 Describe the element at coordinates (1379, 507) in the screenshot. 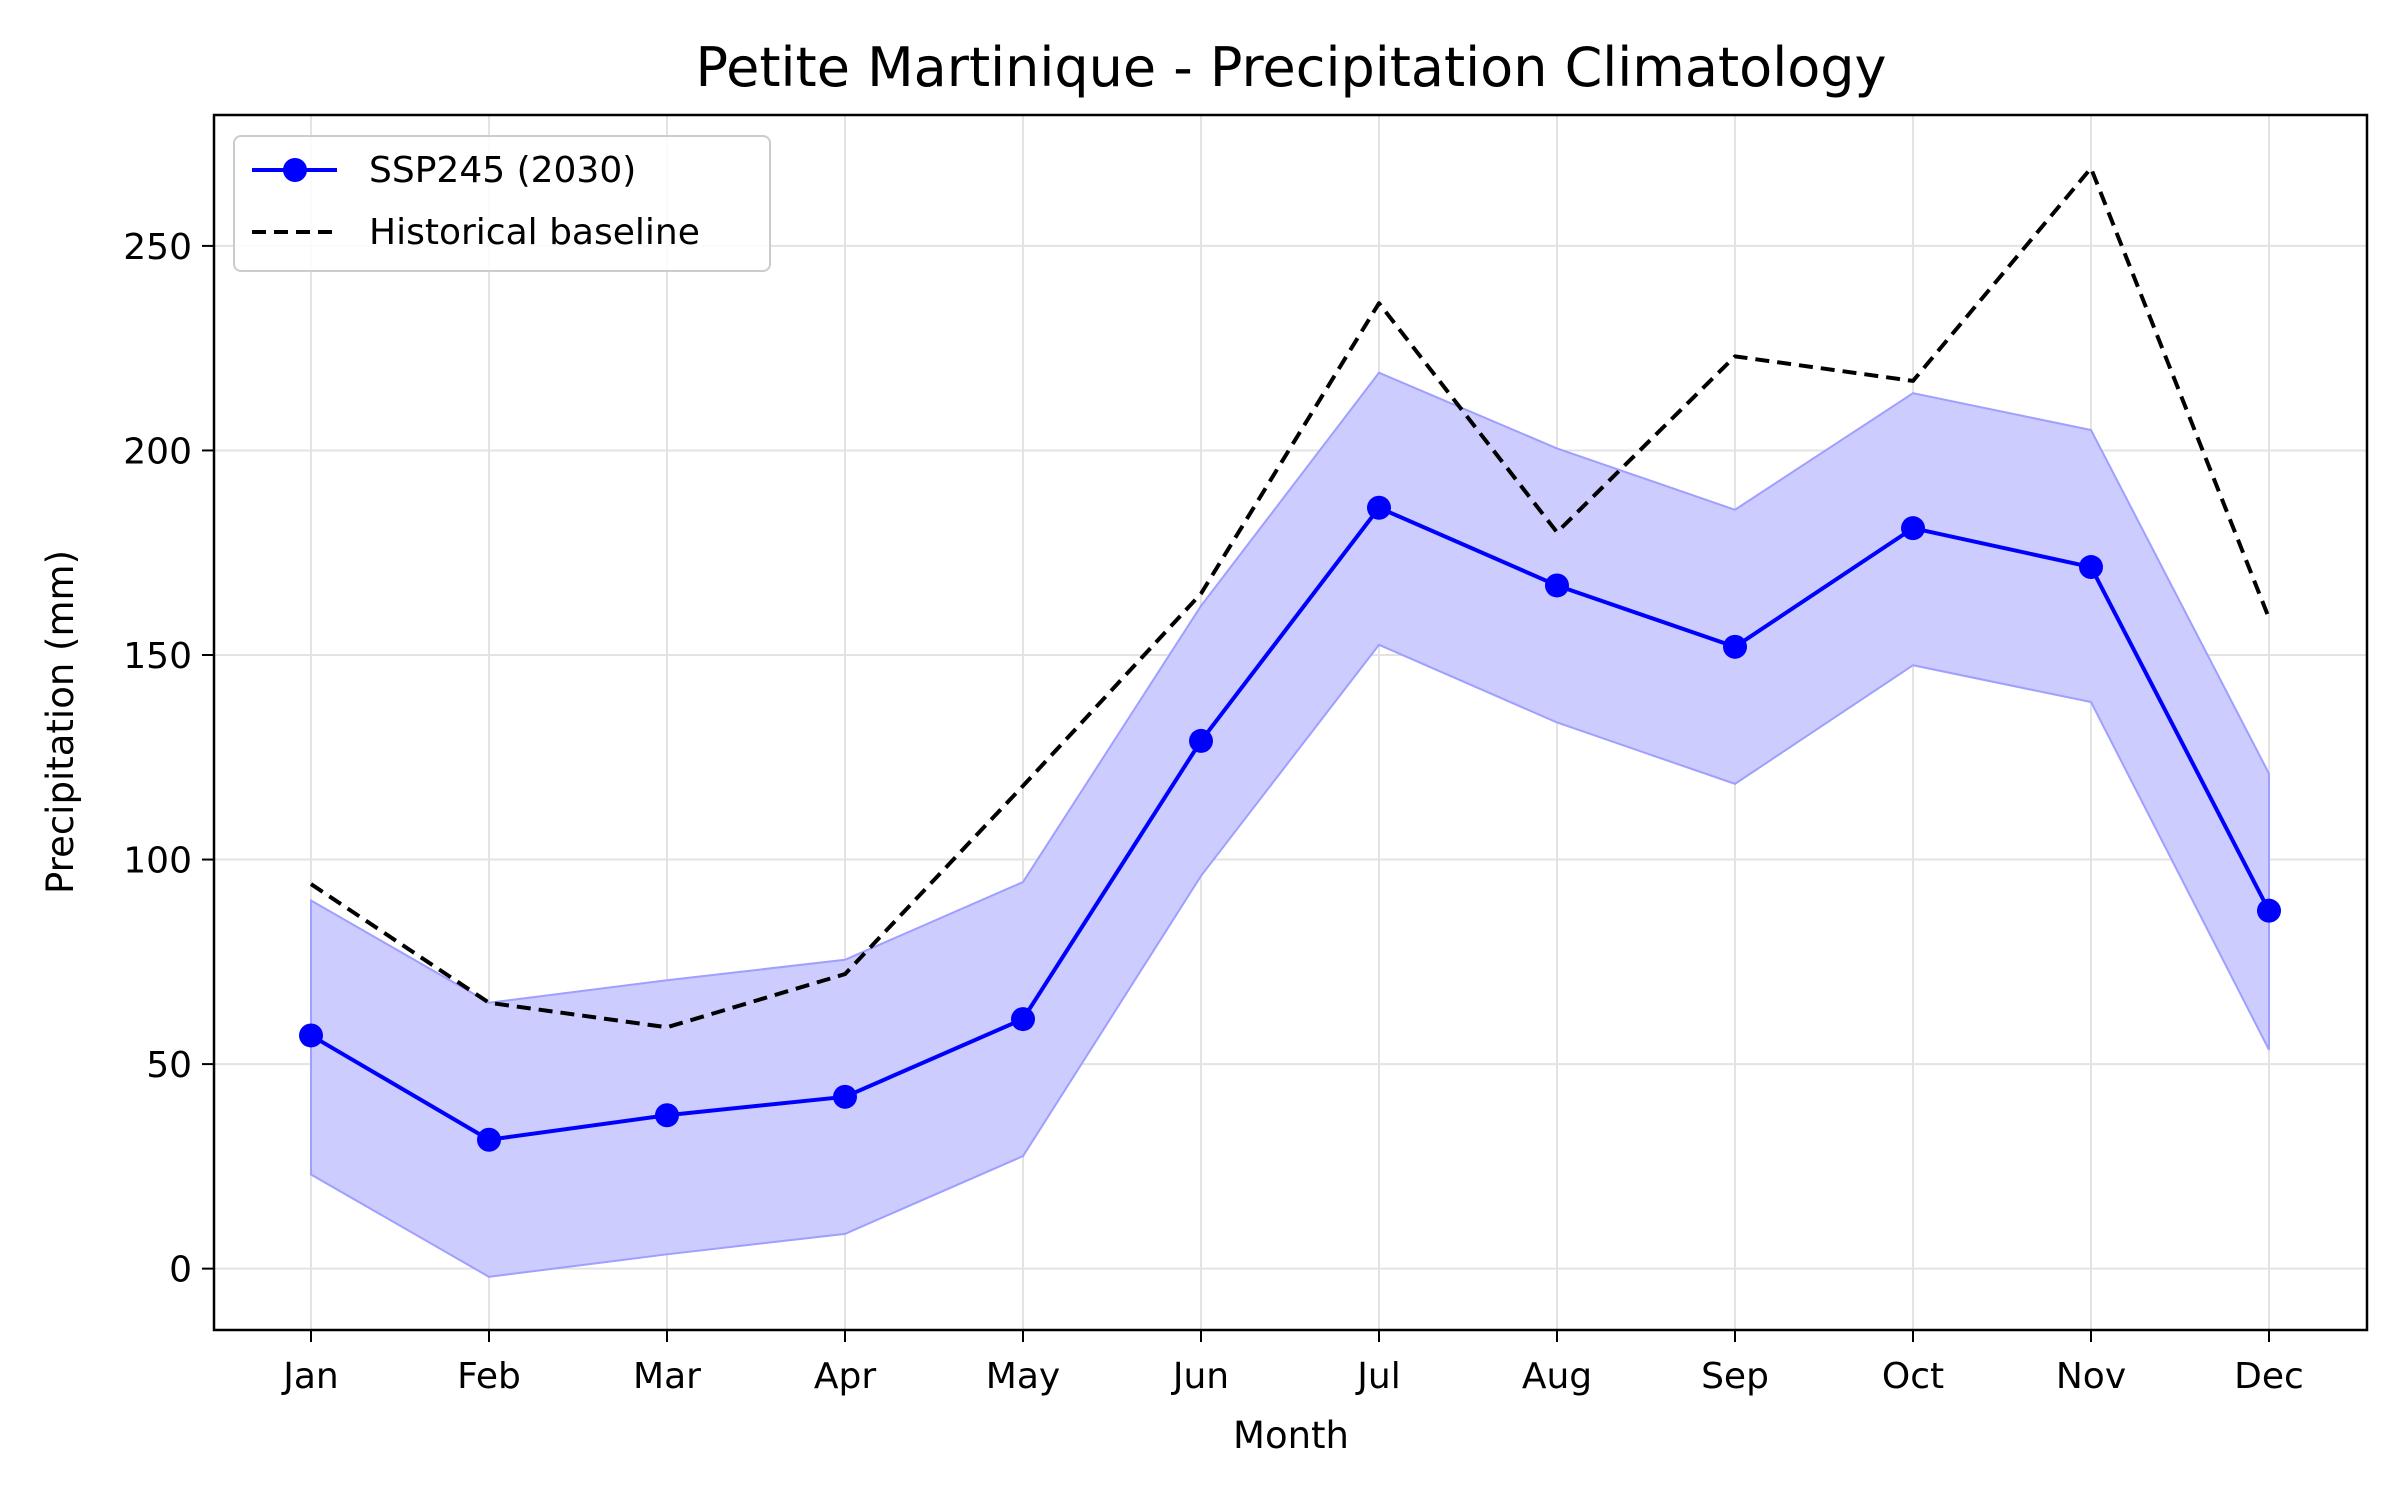

I see `data-point-ssp245-2030-jul` at that location.